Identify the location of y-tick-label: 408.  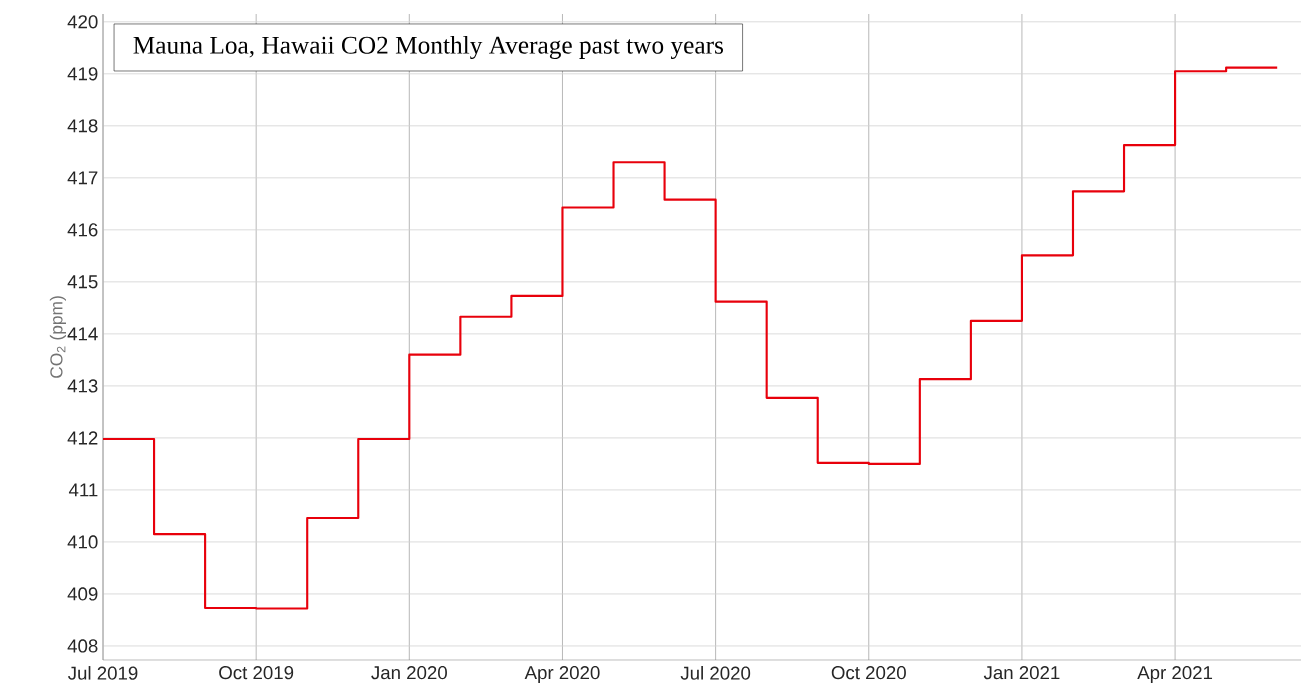
(82, 646).